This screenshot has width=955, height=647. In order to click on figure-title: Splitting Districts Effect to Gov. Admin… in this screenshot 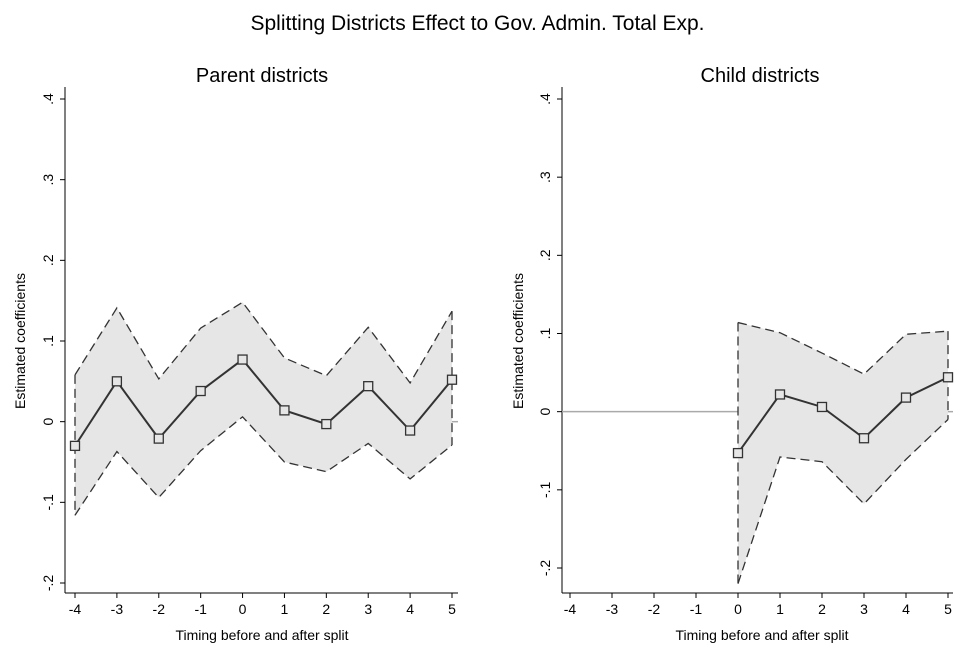, I will do `click(477, 23)`.